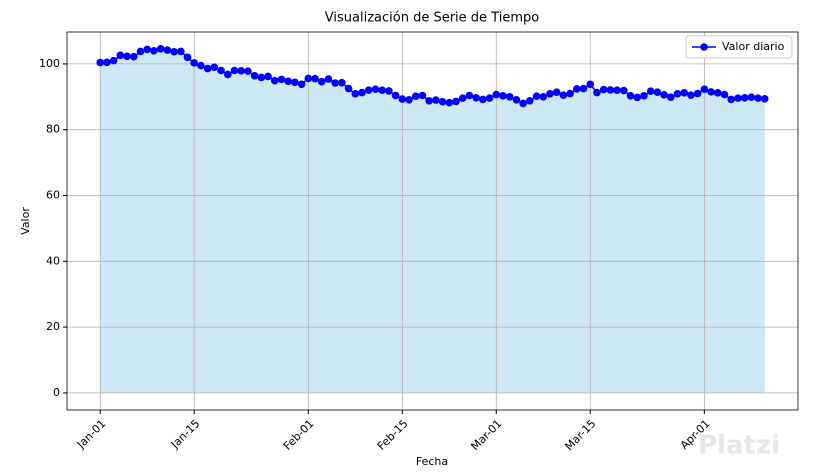  What do you see at coordinates (580, 435) in the screenshot?
I see `x-tick-label: Mar-15` at bounding box center [580, 435].